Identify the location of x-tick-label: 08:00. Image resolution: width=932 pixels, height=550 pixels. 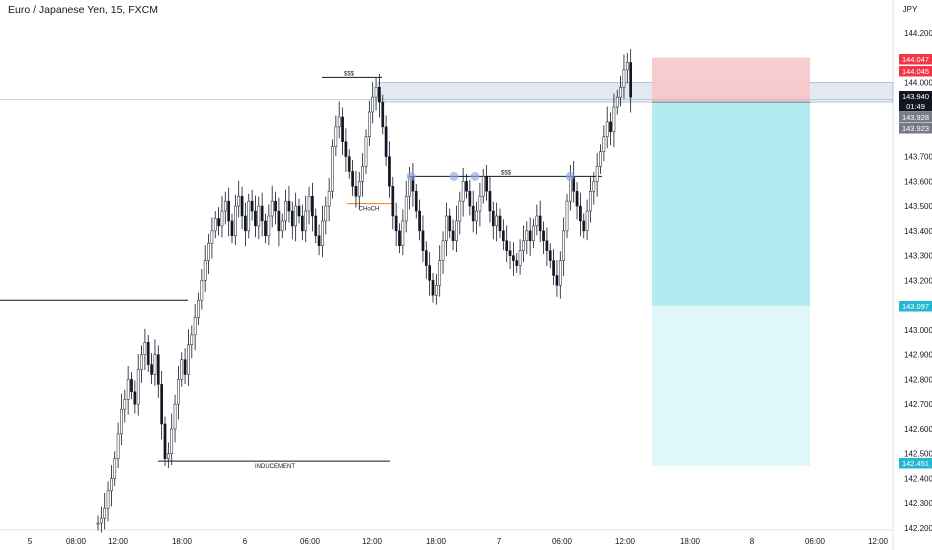
(76, 541).